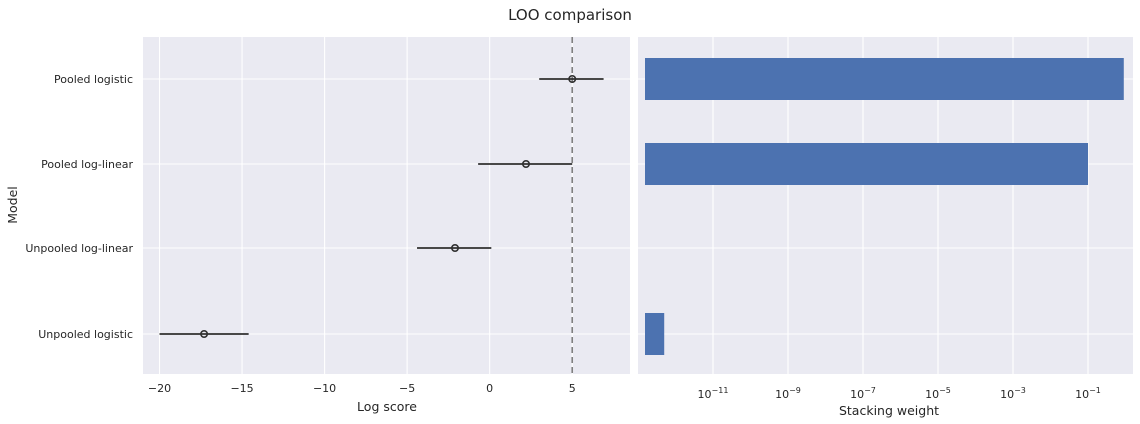 The width and height of the screenshot is (1140, 424). Describe the element at coordinates (159, 388) in the screenshot. I see `left-x-tick-label: −20` at that location.